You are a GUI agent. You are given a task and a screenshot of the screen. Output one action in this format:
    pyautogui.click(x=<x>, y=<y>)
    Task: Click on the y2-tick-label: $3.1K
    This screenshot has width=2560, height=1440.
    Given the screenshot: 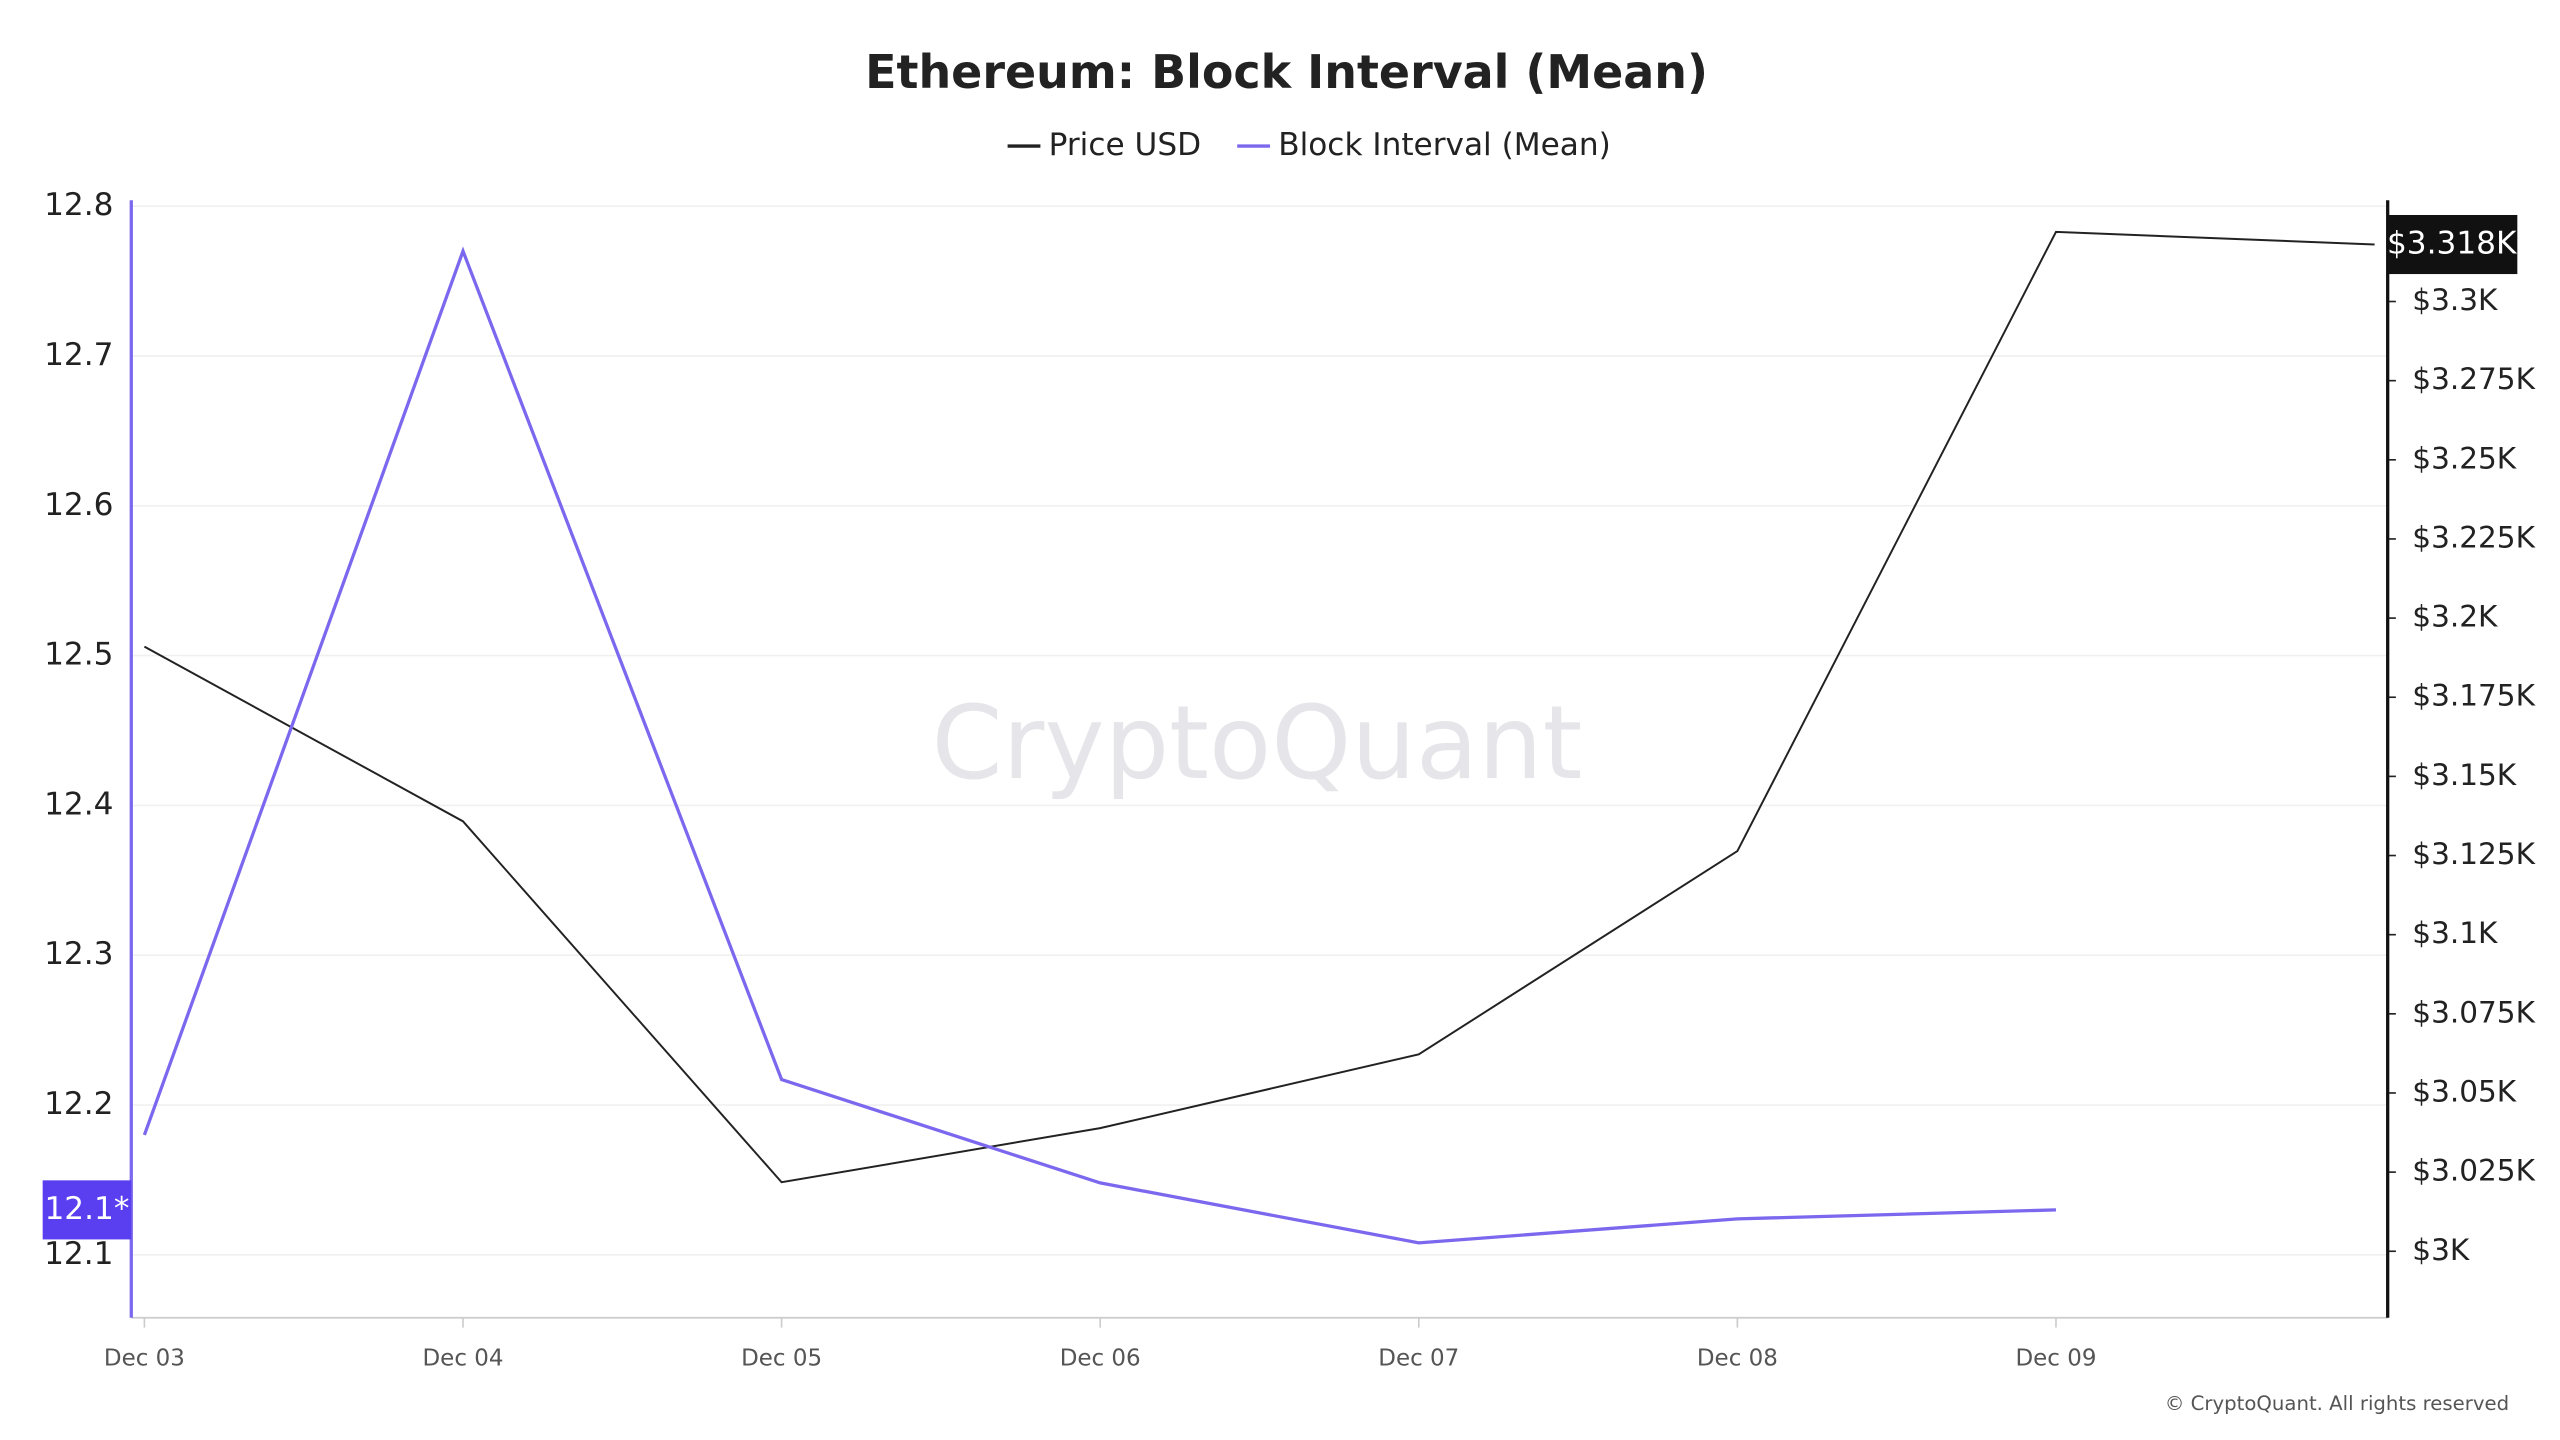 What is the action you would take?
    pyautogui.click(x=2455, y=933)
    